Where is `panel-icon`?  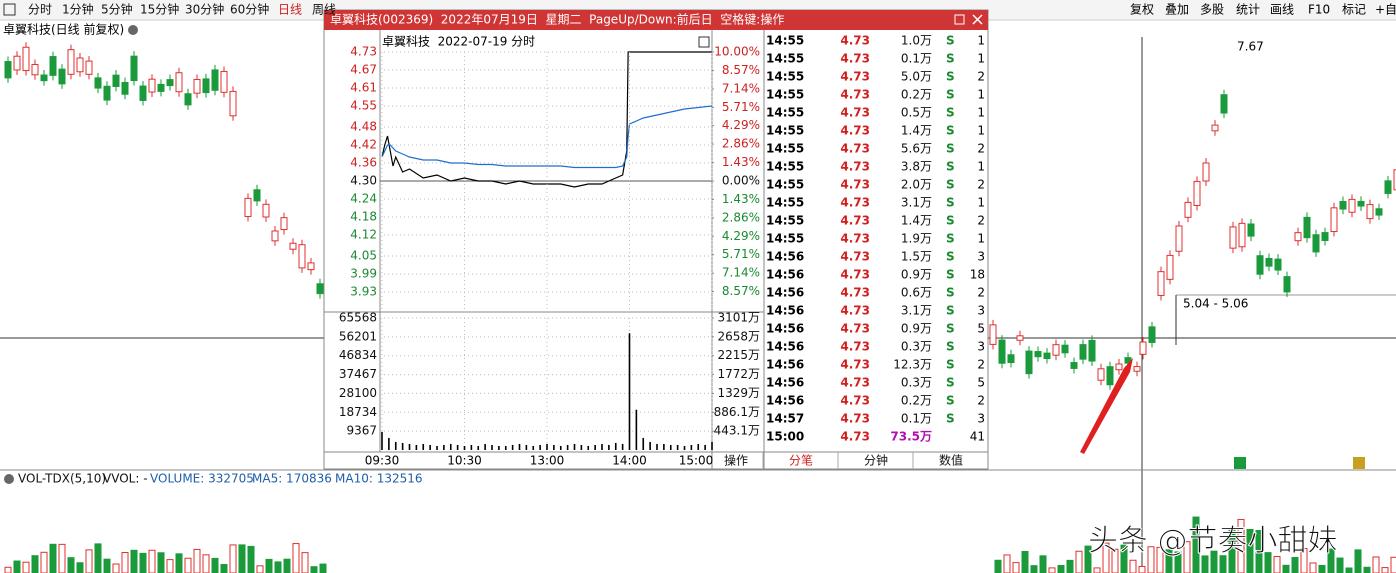 panel-icon is located at coordinates (704, 42).